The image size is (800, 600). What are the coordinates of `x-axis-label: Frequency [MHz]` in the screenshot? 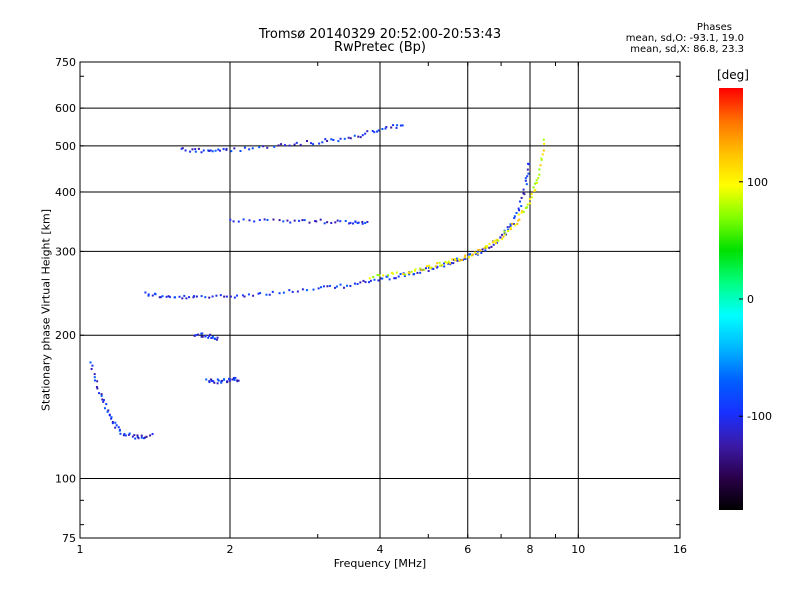 It's located at (380, 563).